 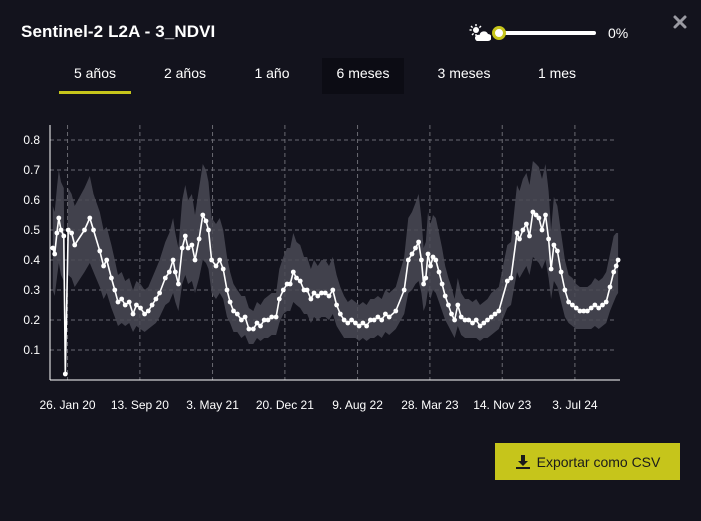 I want to click on x-tick-label: 3. May 21, so click(x=212, y=405).